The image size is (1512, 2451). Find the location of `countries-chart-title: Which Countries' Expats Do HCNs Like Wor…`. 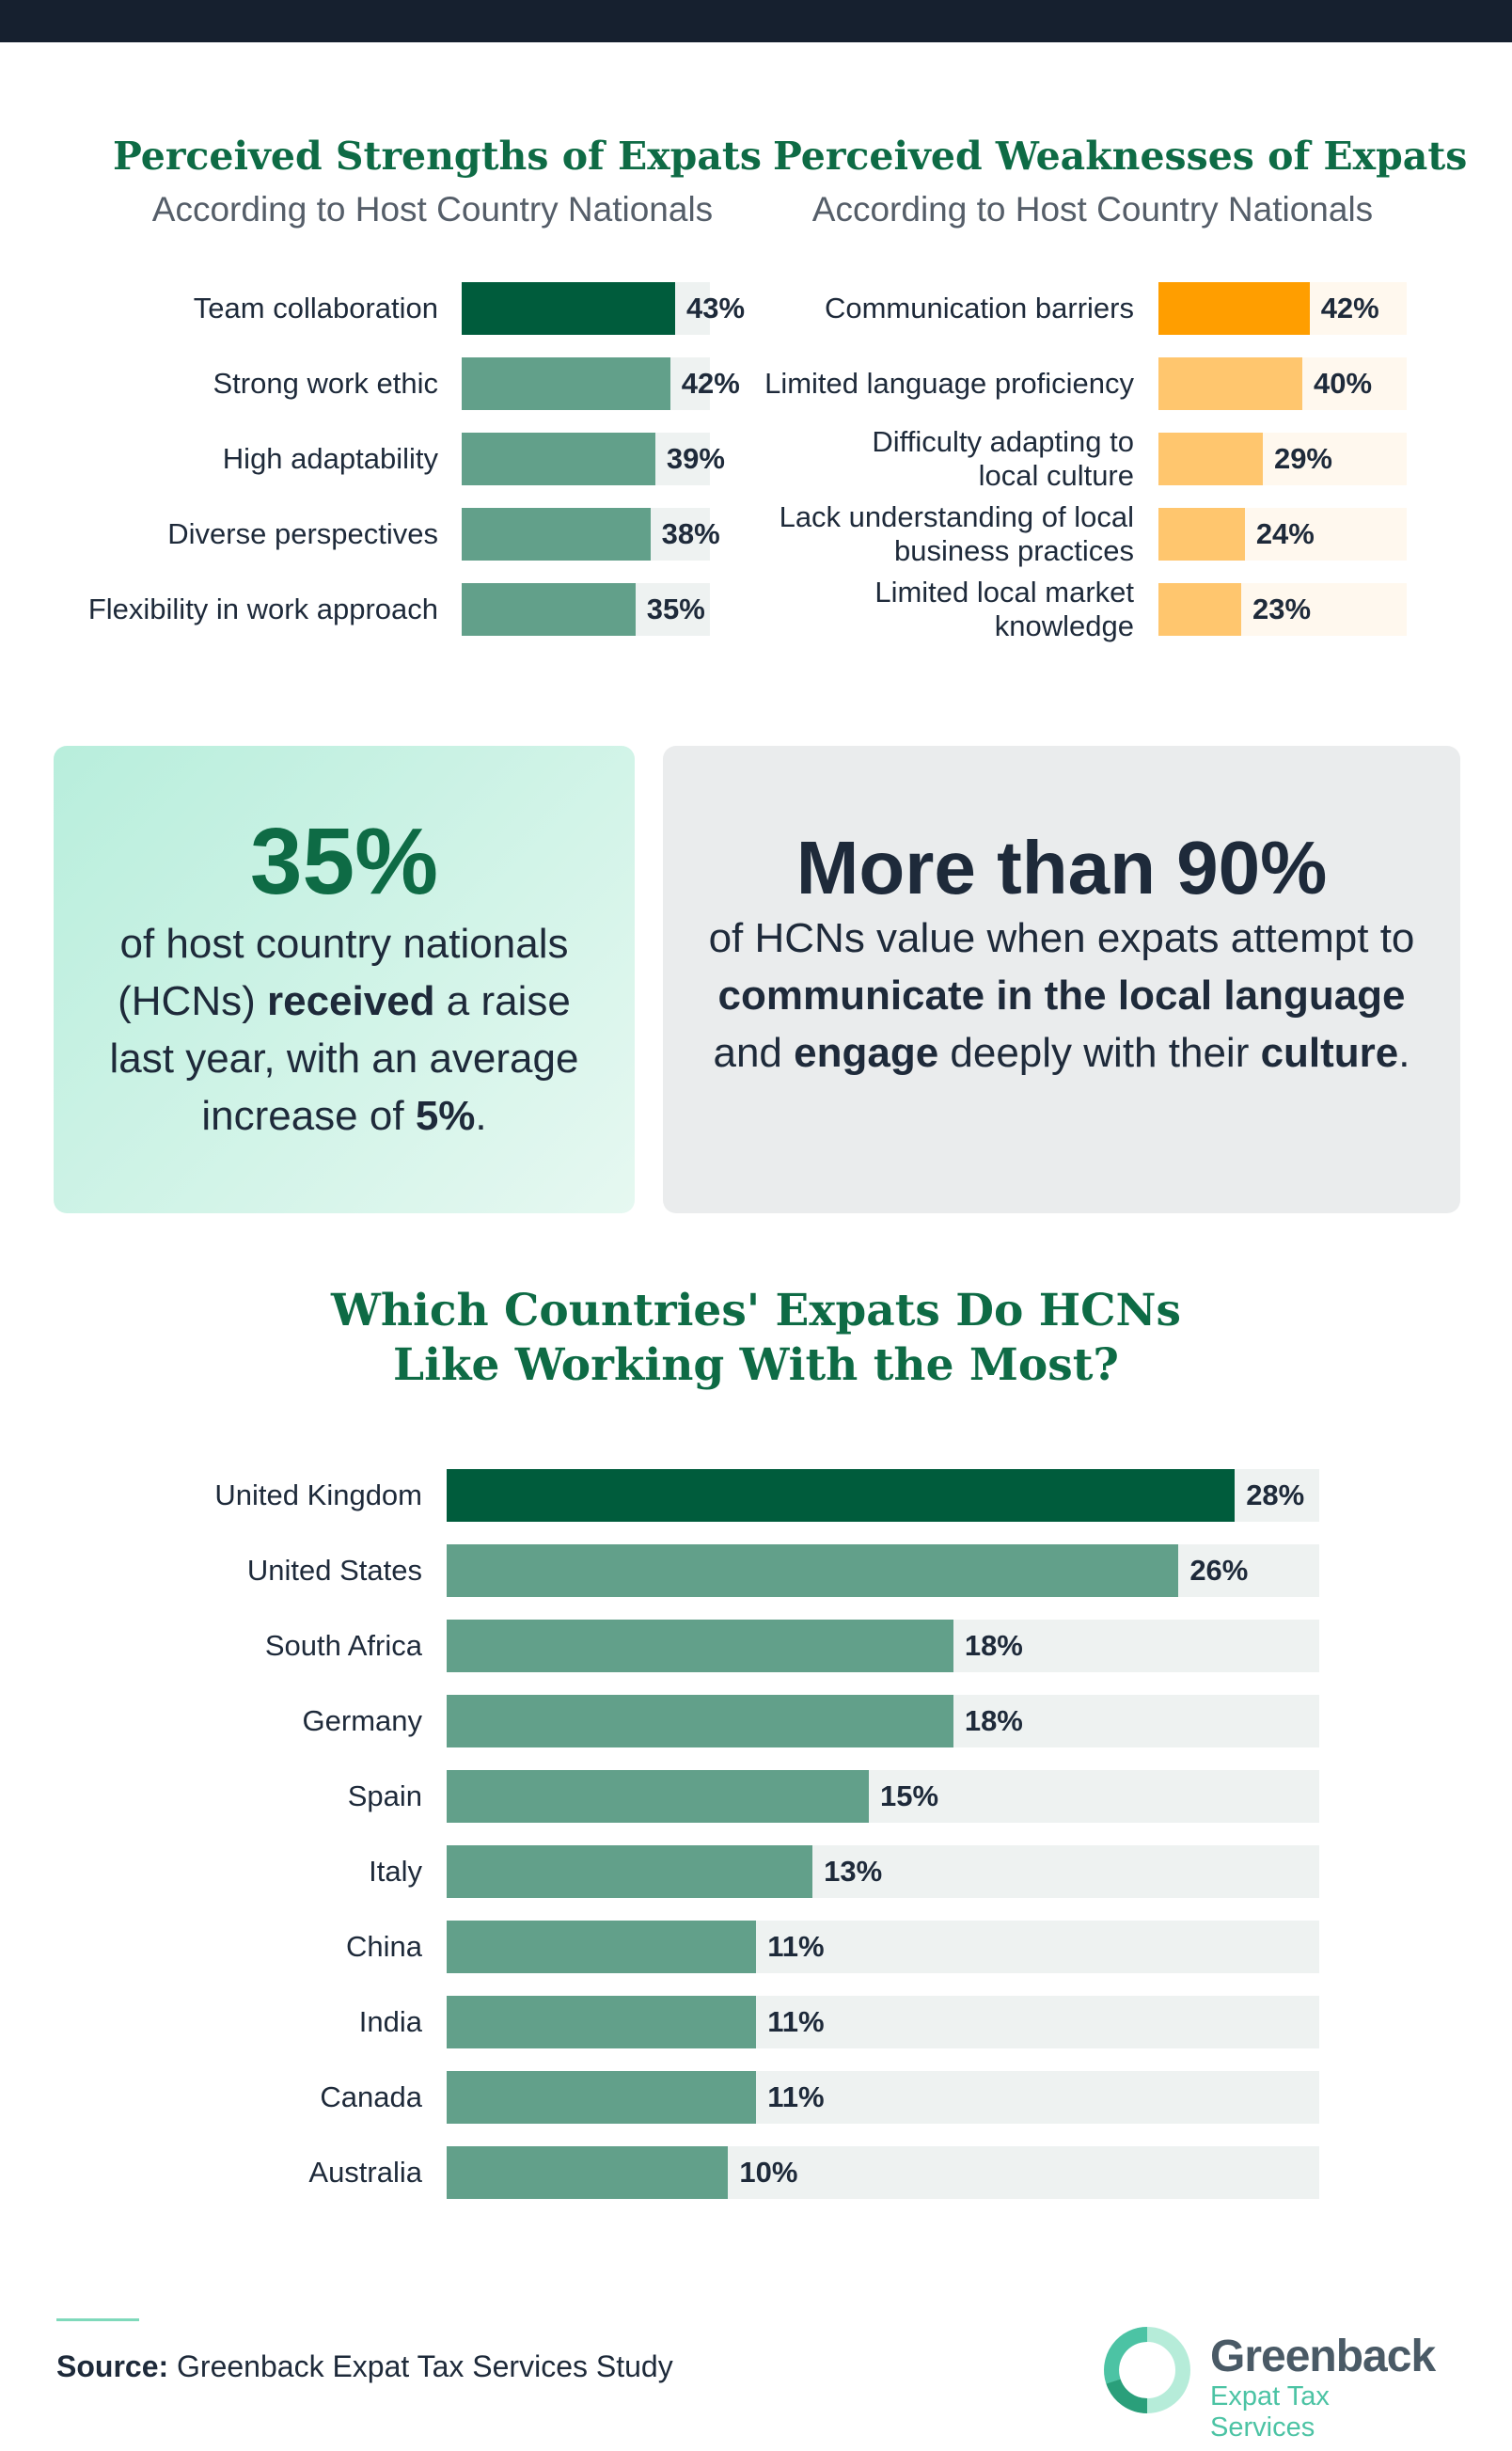

countries-chart-title: Which Countries' Expats Do HCNs Like Wor… is located at coordinates (756, 1338).